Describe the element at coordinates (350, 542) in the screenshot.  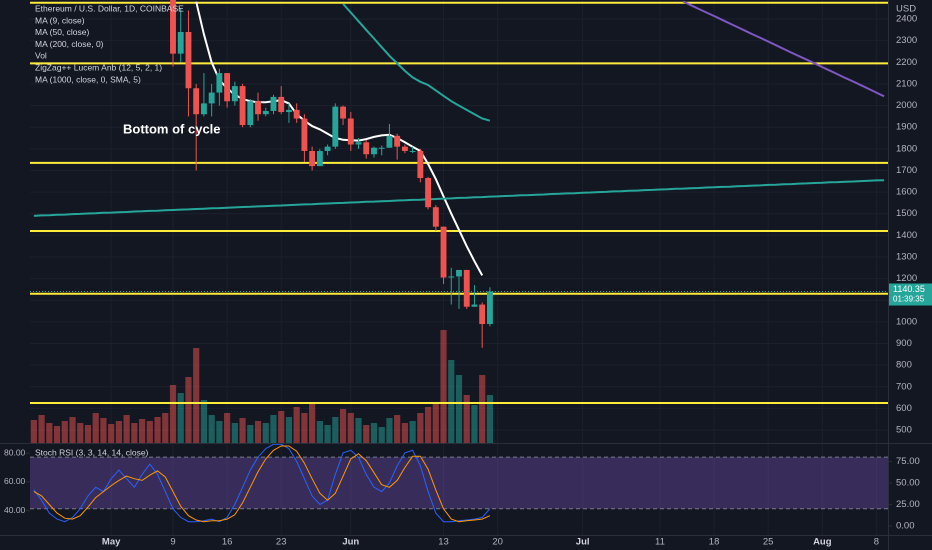
I see `x-tick-label: Jun` at that location.